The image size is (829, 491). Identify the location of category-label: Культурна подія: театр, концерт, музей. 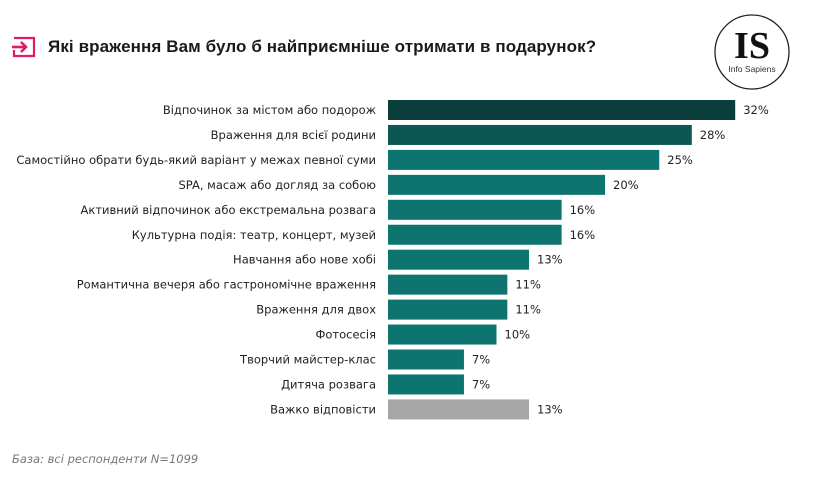
(254, 235).